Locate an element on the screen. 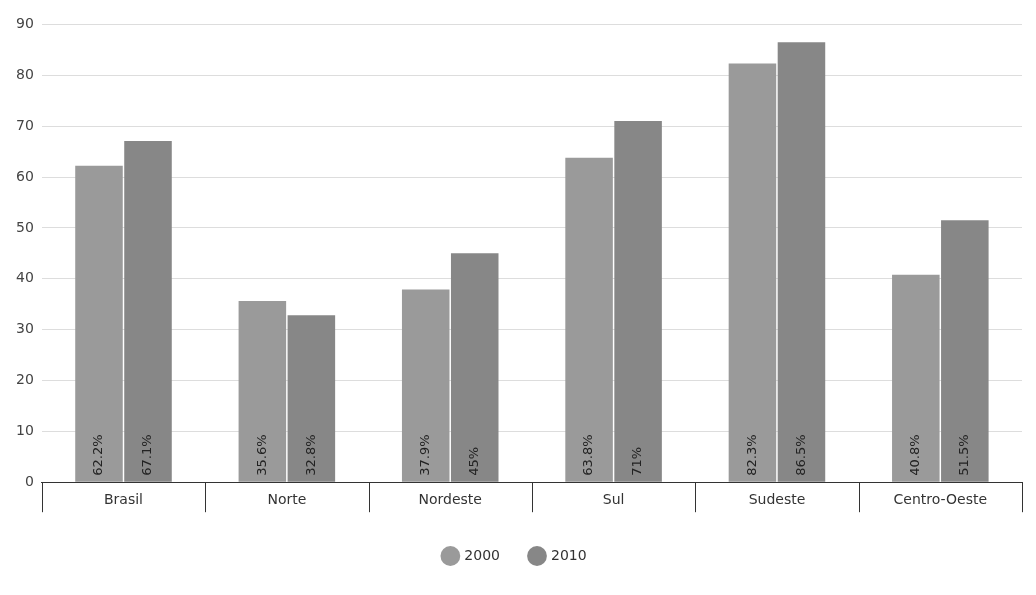  y-tick-label: 70 is located at coordinates (24, 124).